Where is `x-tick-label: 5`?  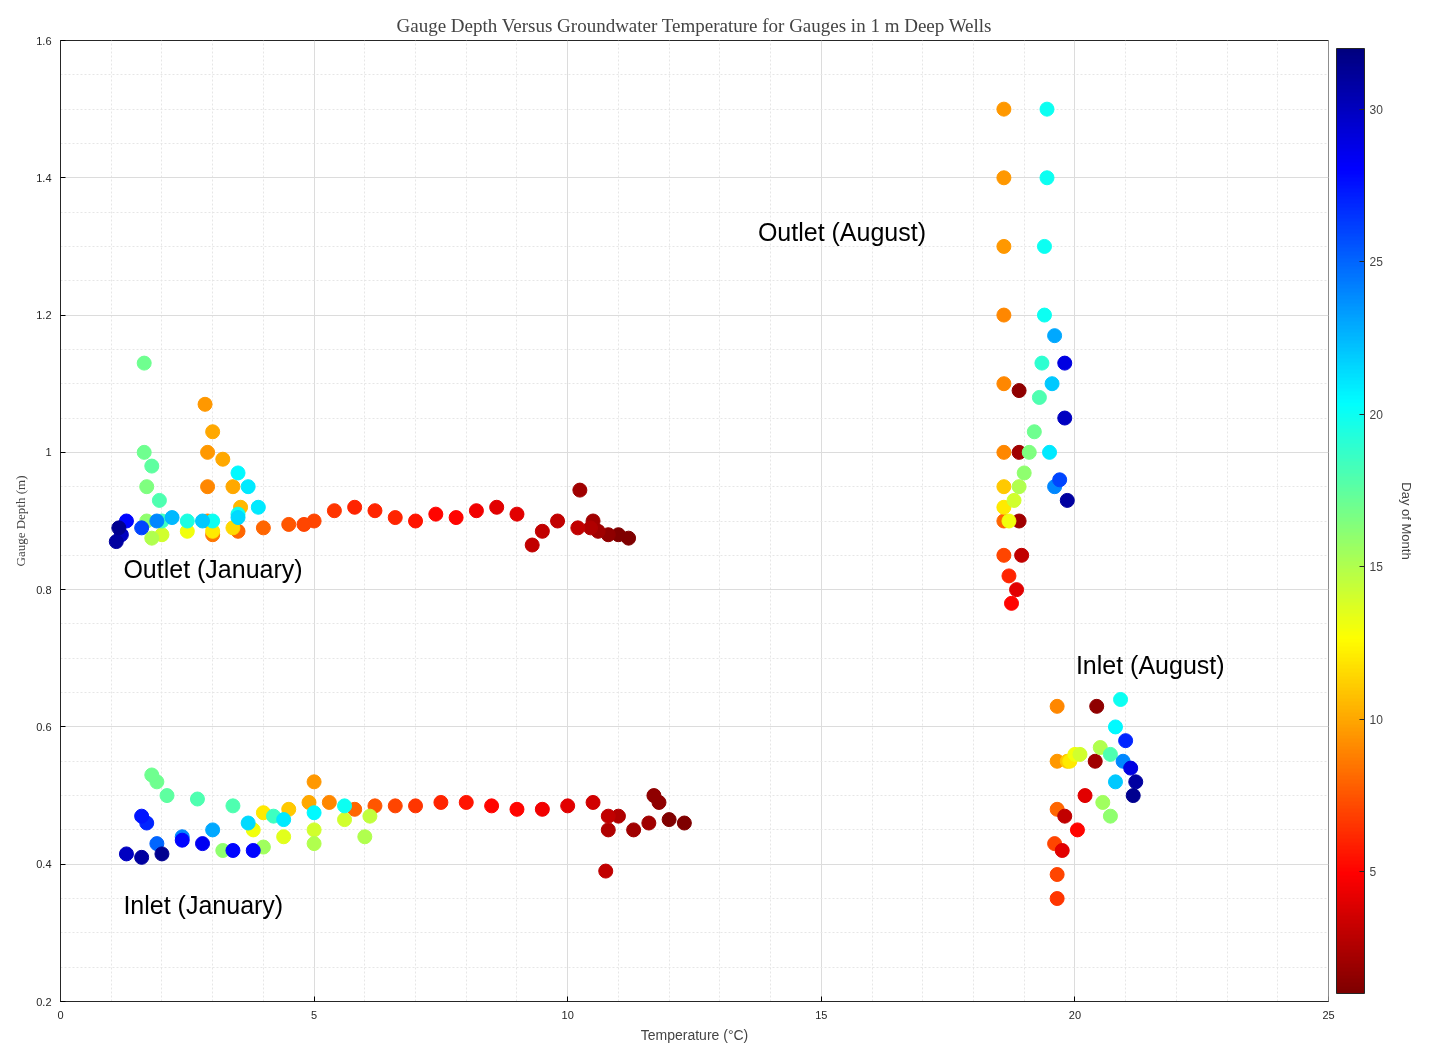
x-tick-label: 5 is located at coordinates (314, 1014).